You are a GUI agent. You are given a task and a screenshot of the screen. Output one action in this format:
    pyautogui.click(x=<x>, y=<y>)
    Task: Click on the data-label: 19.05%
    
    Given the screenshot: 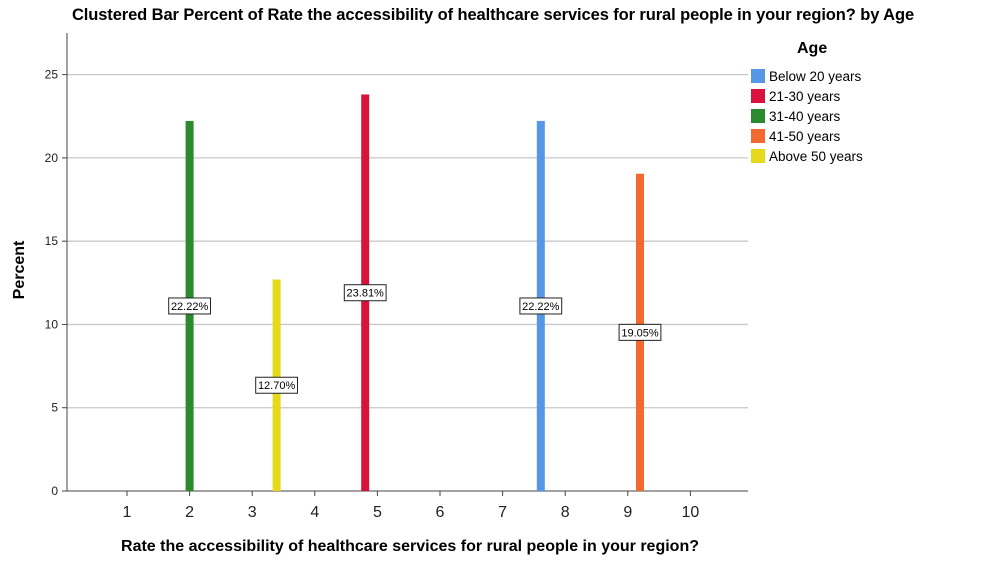 What is the action you would take?
    pyautogui.click(x=640, y=333)
    